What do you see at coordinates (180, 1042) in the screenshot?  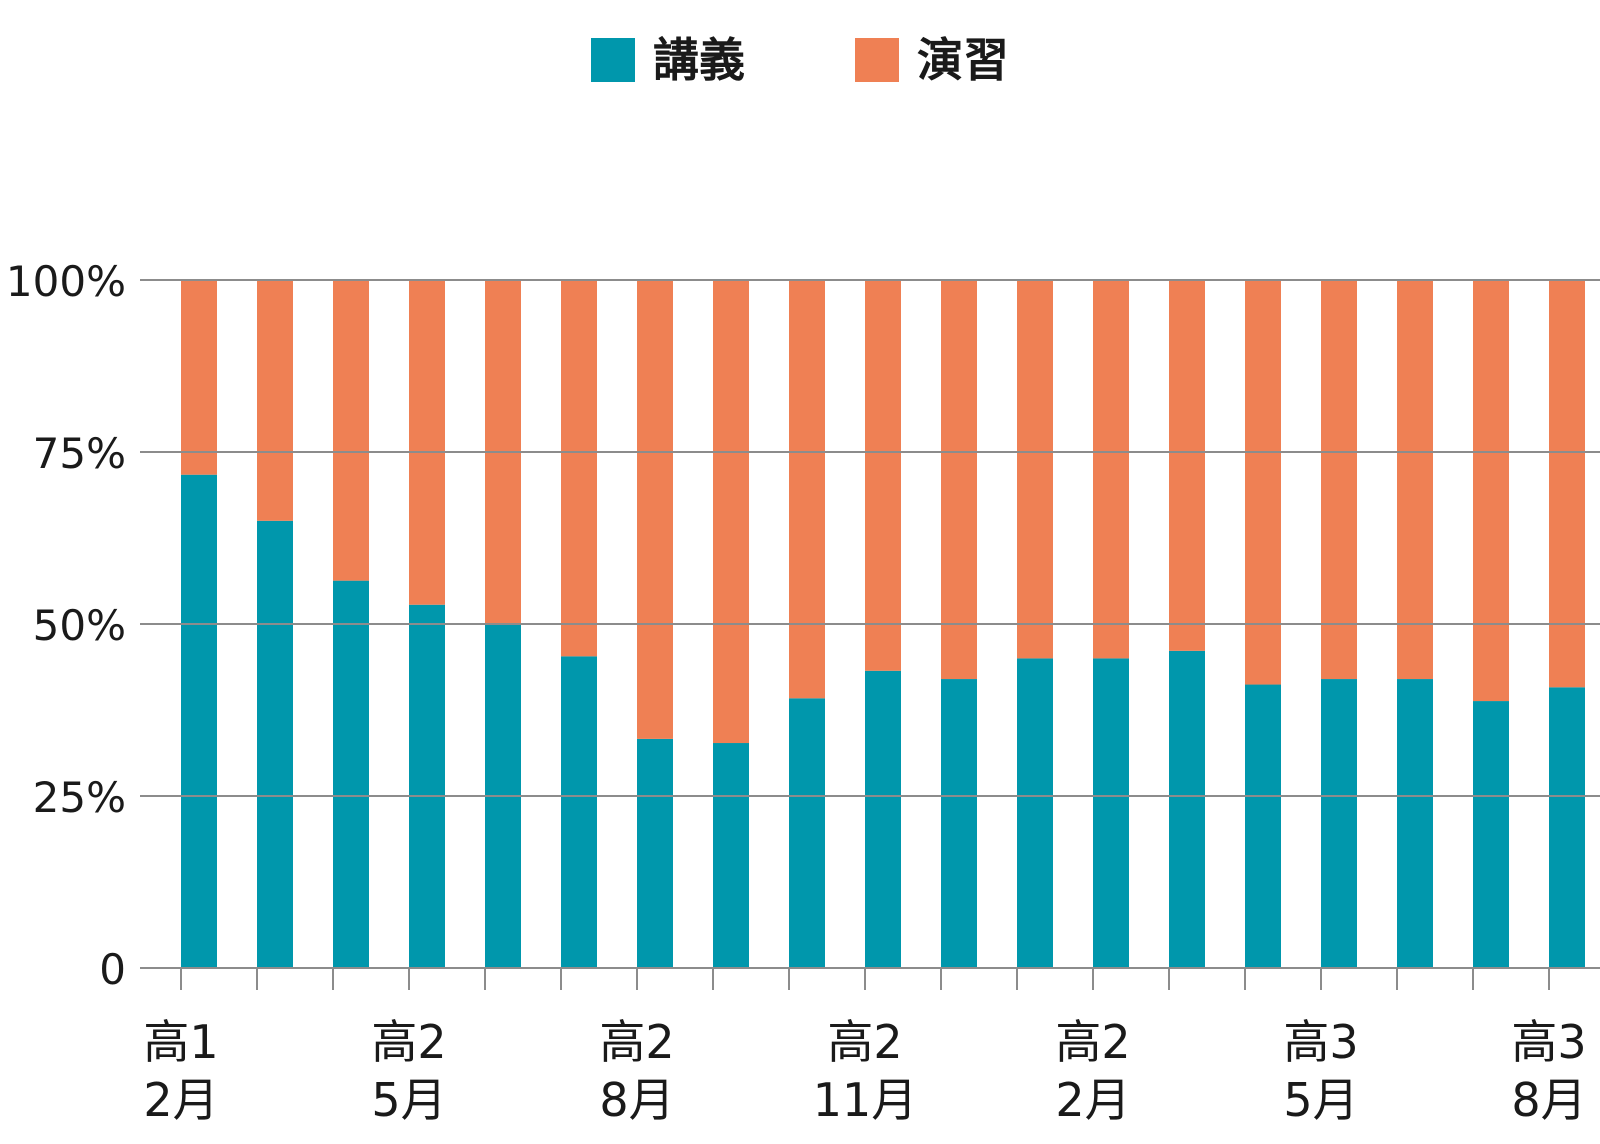 I see `x-tick-label-line: 高1` at bounding box center [180, 1042].